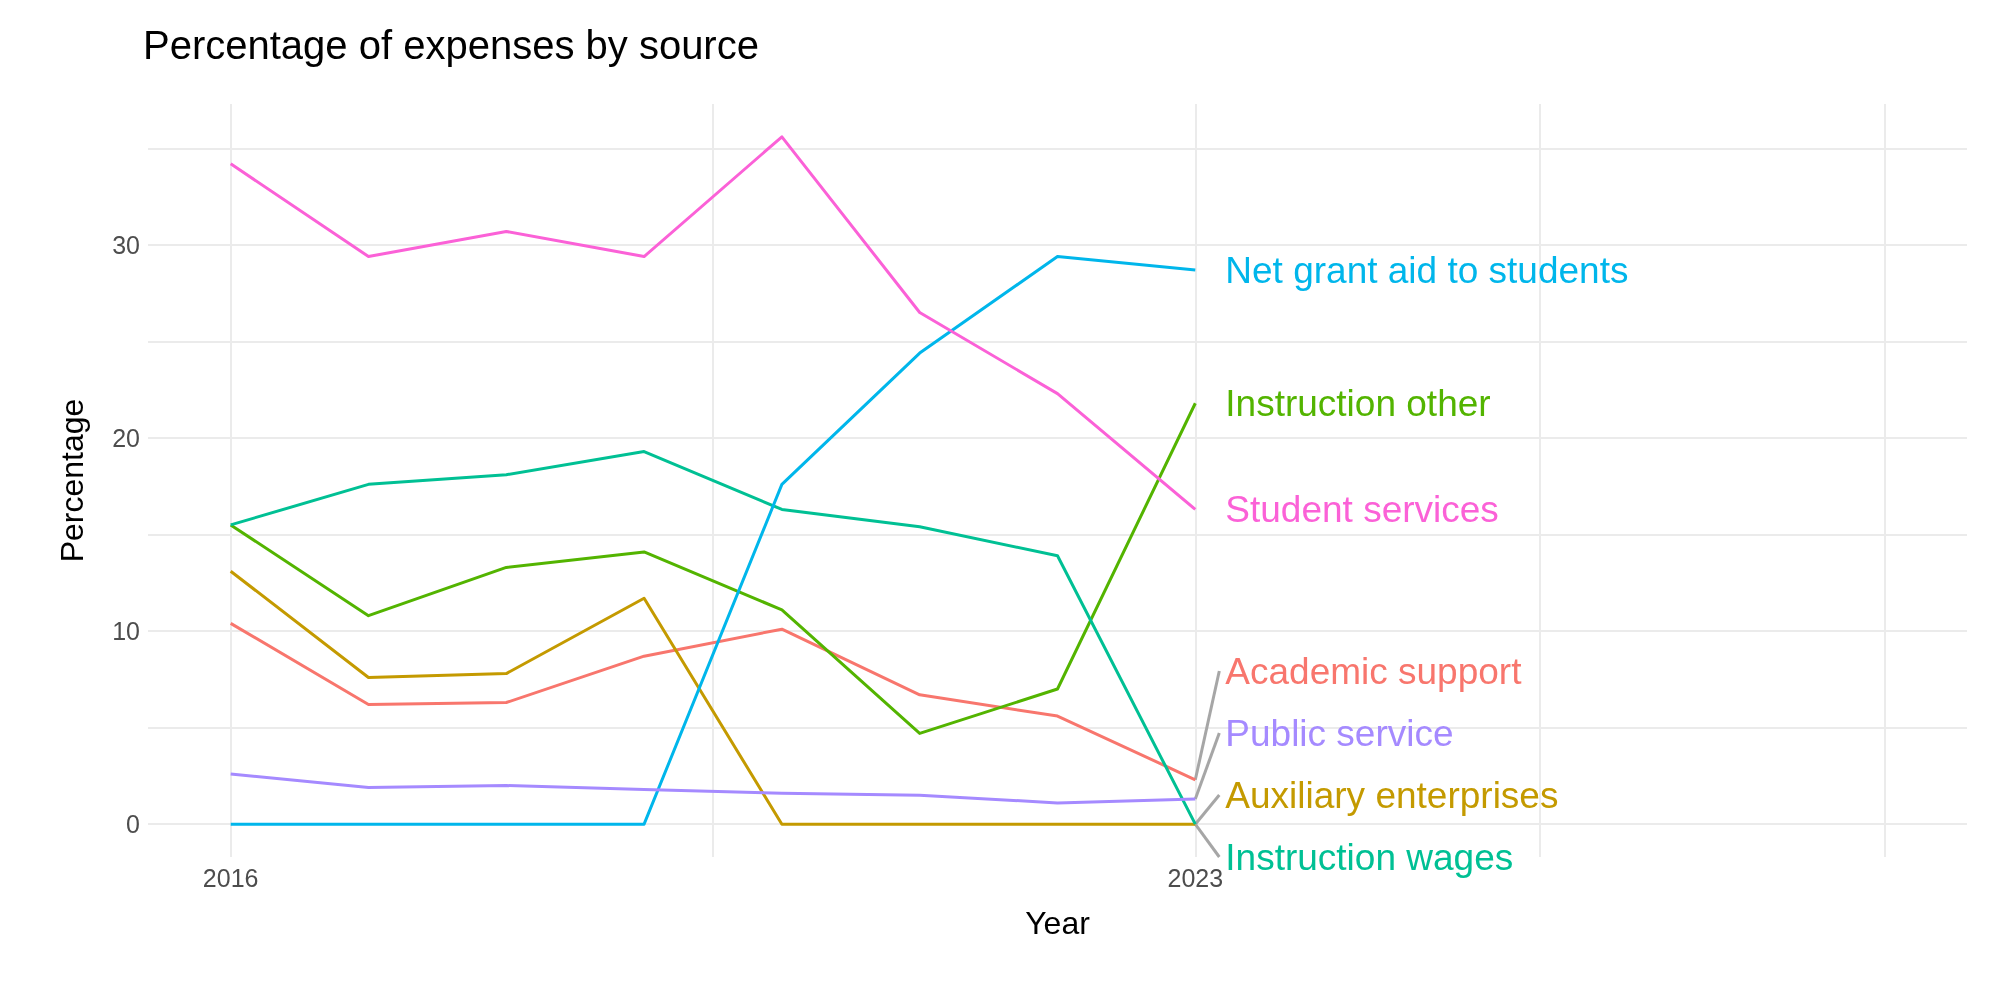 The height and width of the screenshot is (1000, 2000). What do you see at coordinates (451, 45) in the screenshot?
I see `chart-title: Percentage of expenses by source` at bounding box center [451, 45].